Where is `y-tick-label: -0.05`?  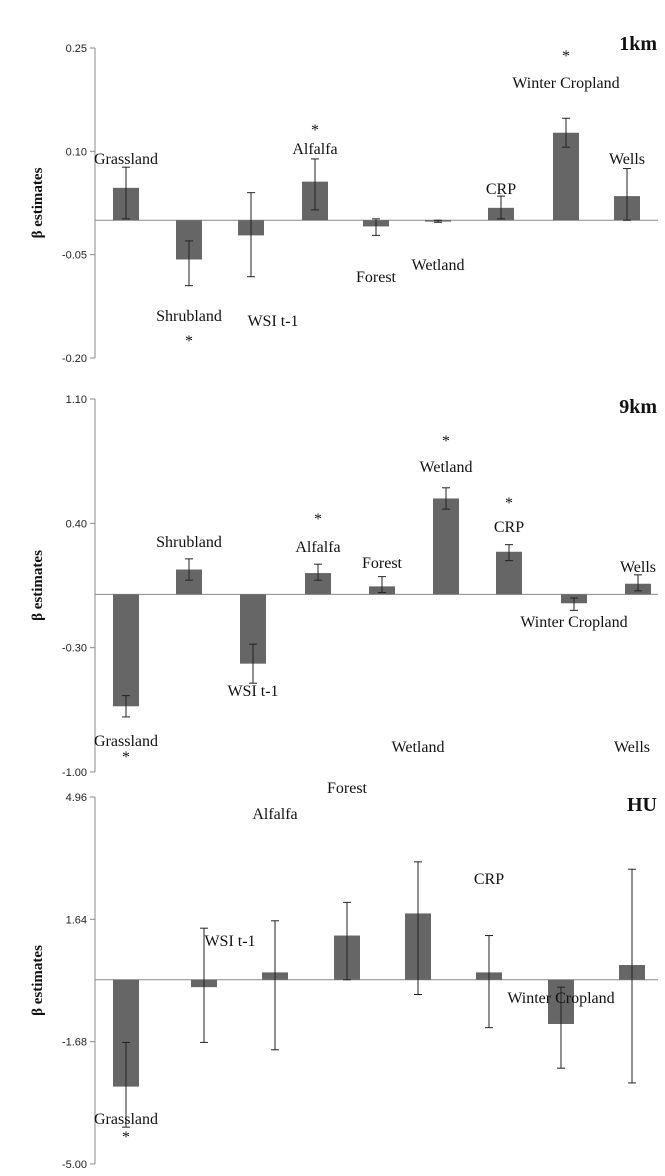 y-tick-label: -0.05 is located at coordinates (74, 256).